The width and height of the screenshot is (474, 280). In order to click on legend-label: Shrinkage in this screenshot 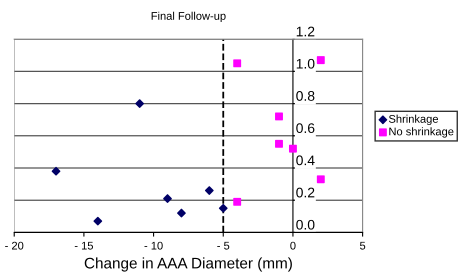, I will do `click(413, 120)`.